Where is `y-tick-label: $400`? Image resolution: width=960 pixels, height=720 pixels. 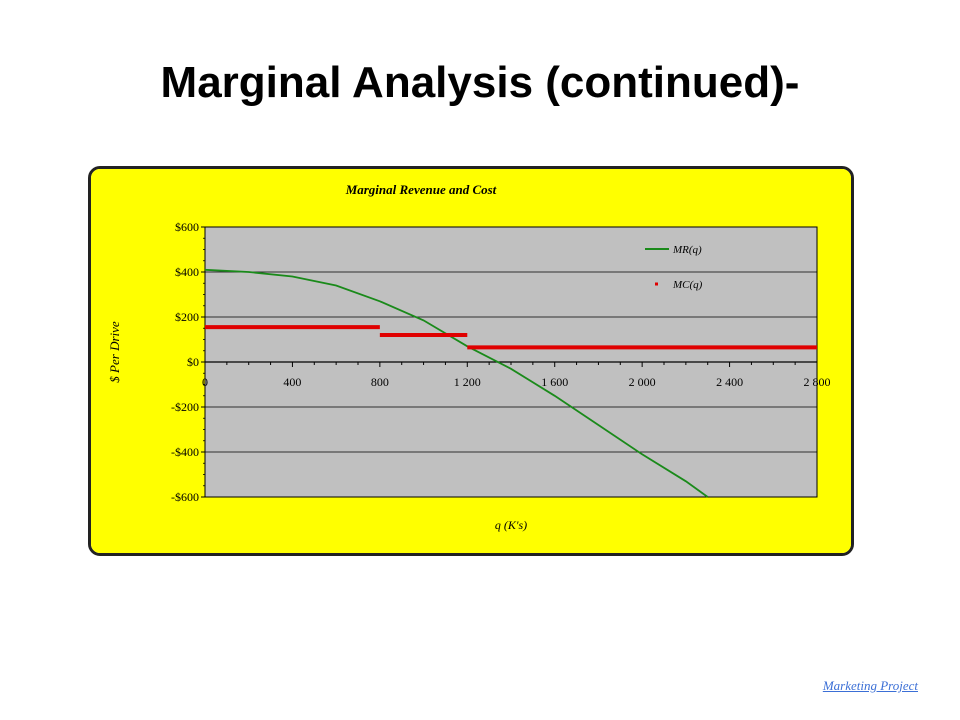 y-tick-label: $400 is located at coordinates (187, 272).